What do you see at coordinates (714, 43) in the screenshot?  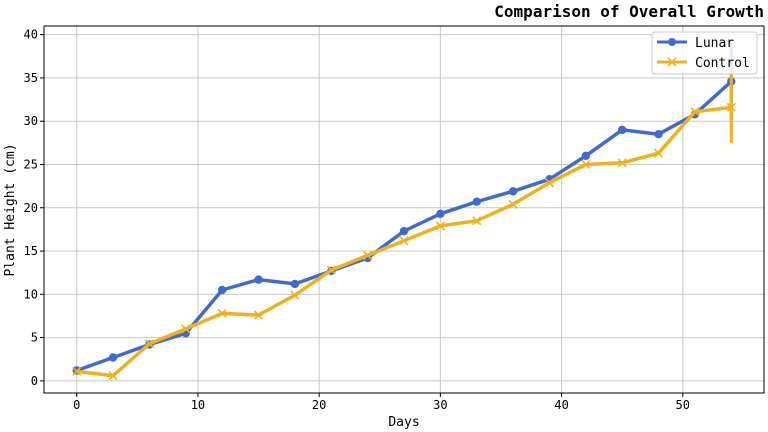 I see `legend-lunar-label: Lunar` at bounding box center [714, 43].